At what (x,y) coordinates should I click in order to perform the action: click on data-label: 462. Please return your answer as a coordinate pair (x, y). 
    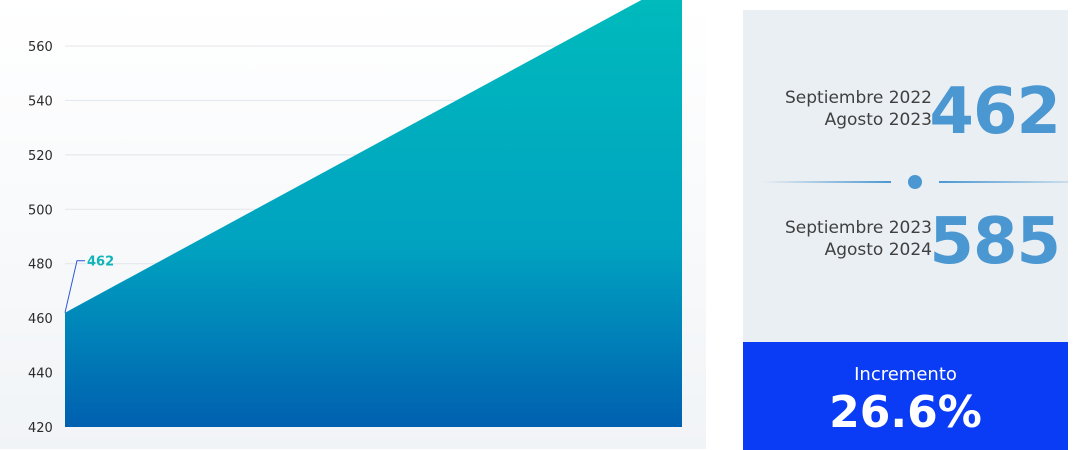
    Looking at the image, I should click on (100, 262).